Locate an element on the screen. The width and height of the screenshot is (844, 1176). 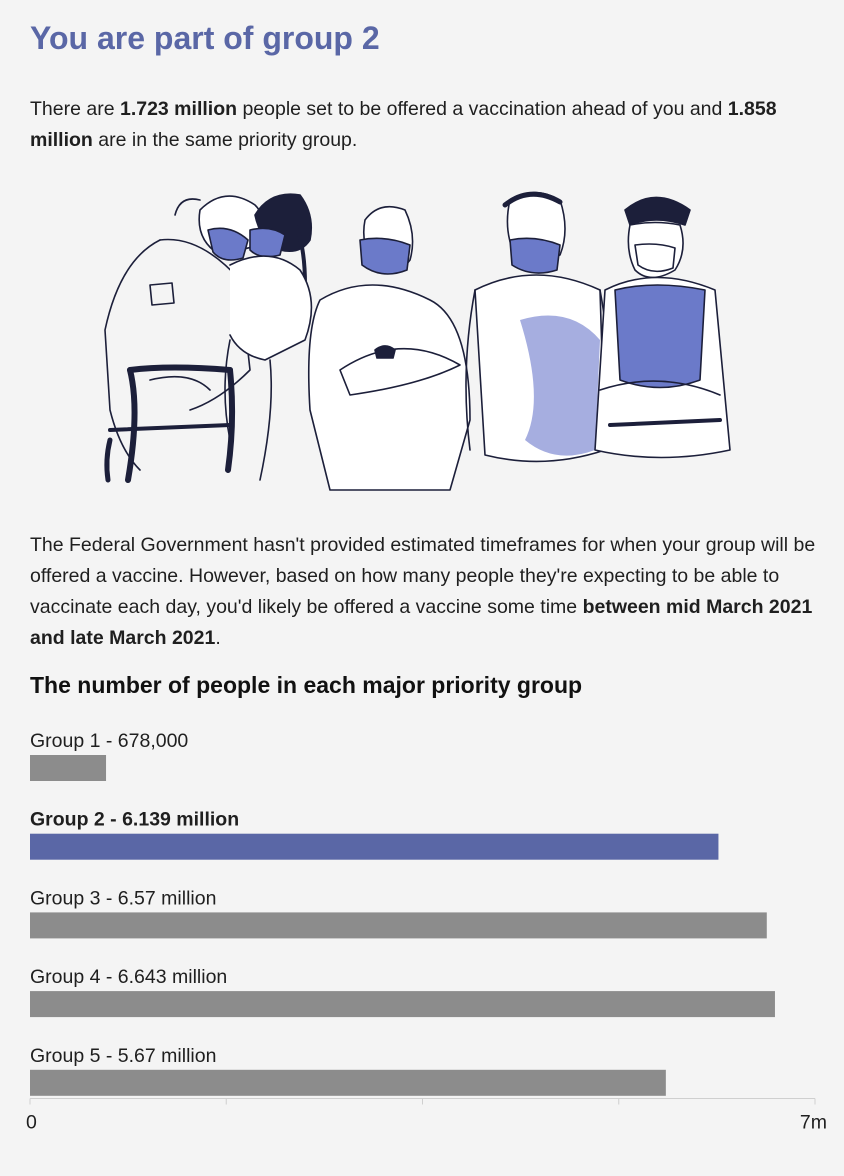
security-guard-figure is located at coordinates (662, 327).